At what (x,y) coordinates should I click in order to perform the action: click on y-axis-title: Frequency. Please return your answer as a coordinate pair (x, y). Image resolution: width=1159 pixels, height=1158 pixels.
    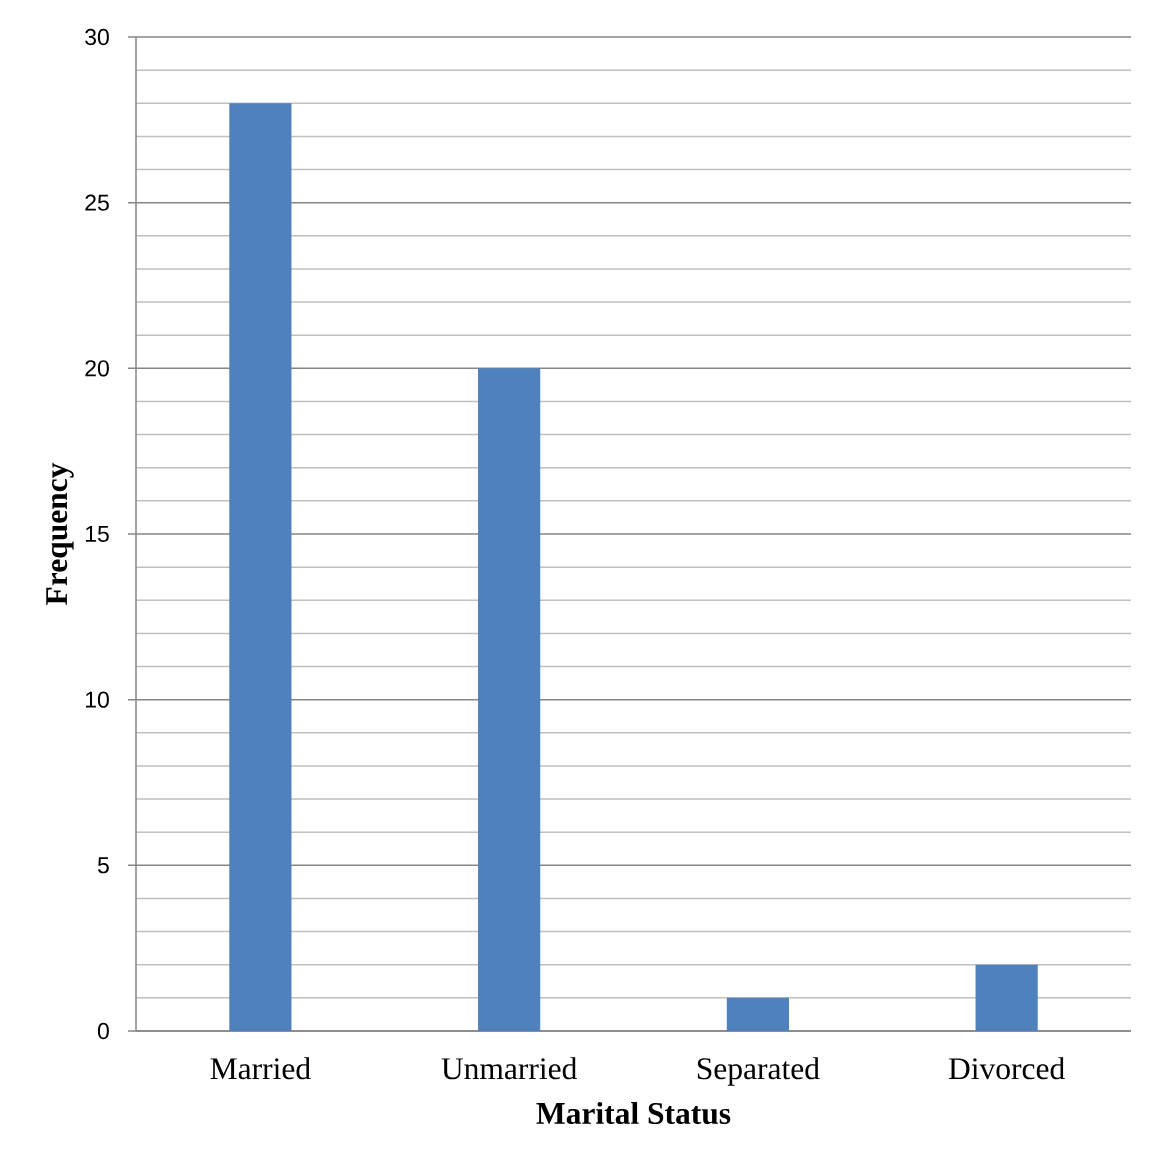
    Looking at the image, I should click on (60, 533).